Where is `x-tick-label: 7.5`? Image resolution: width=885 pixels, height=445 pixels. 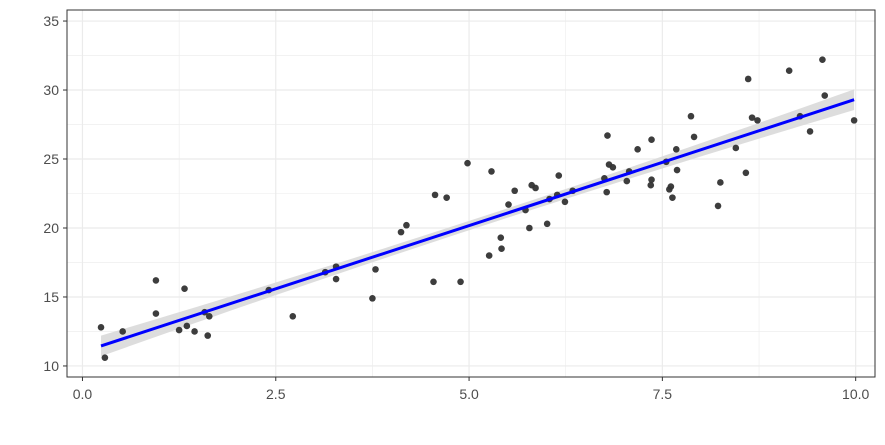
x-tick-label: 7.5 is located at coordinates (663, 394).